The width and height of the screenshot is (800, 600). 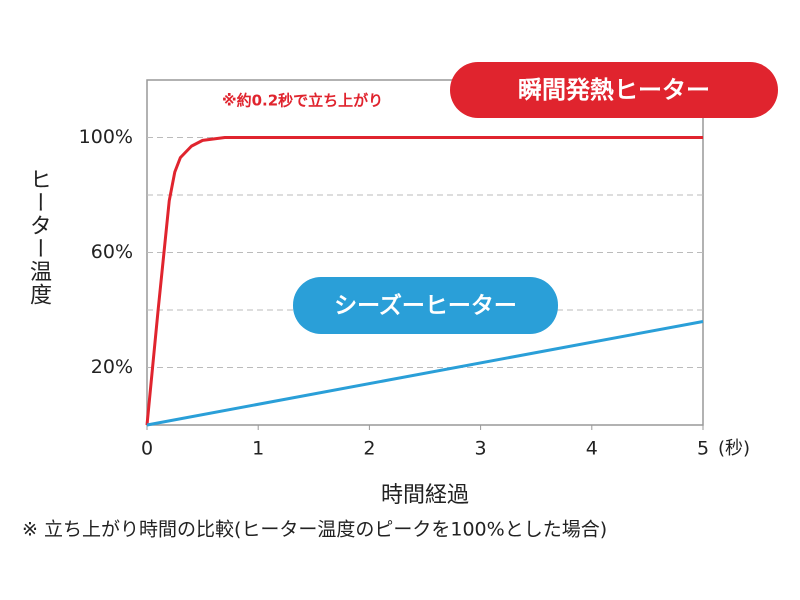 What do you see at coordinates (302, 101) in the screenshot?
I see `annotation: ※約0.2秒で立ち上がり` at bounding box center [302, 101].